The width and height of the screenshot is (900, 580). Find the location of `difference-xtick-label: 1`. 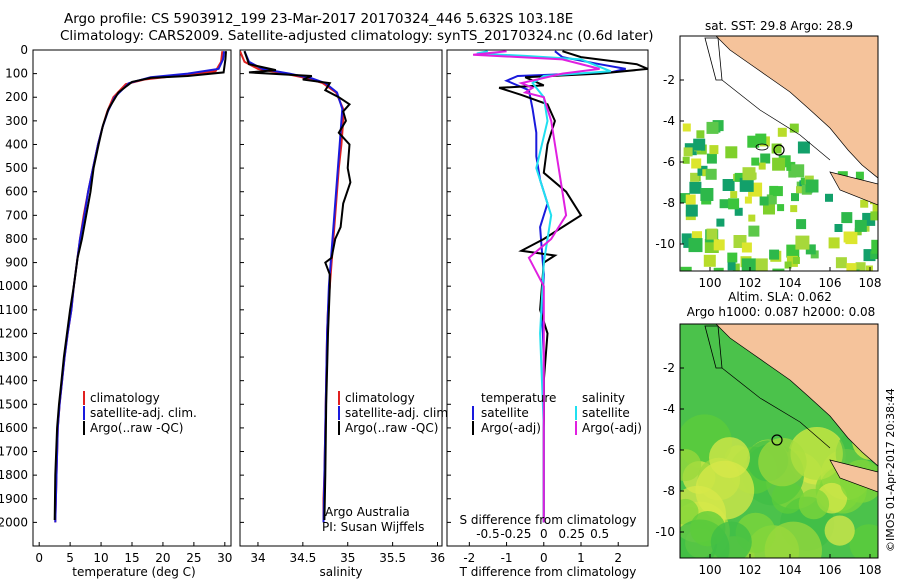

difference-xtick-label: 1 is located at coordinates (581, 558).